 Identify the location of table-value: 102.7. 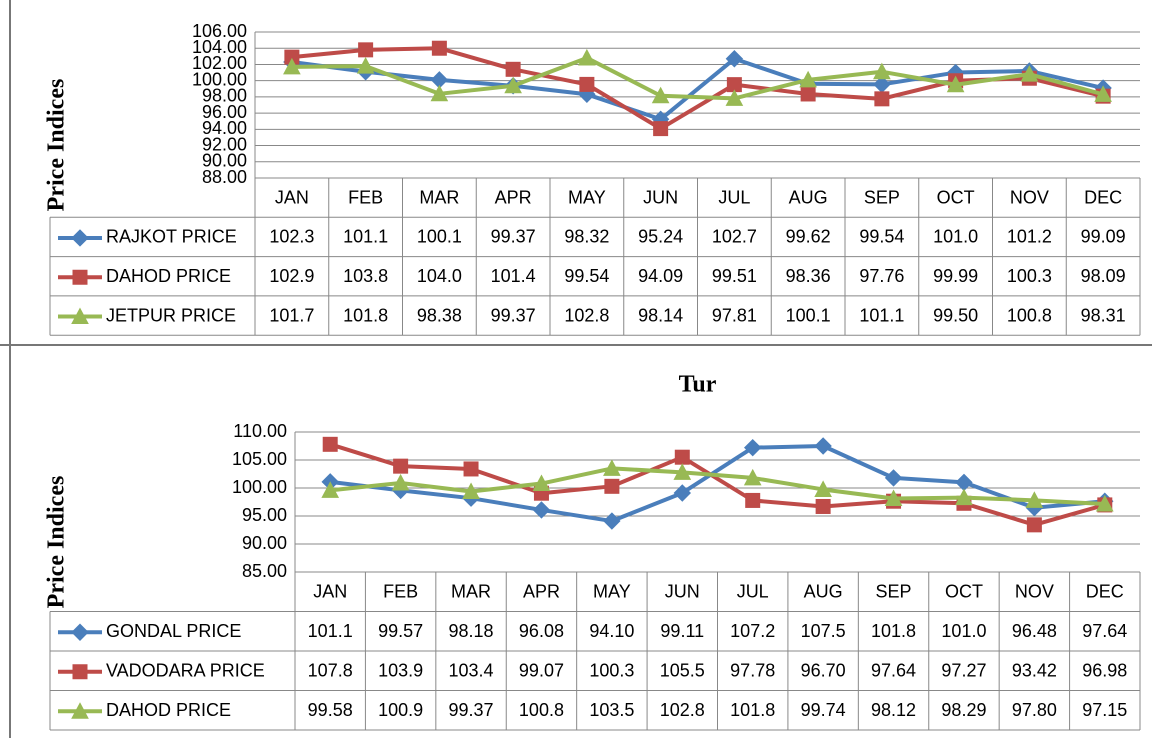
(734, 237).